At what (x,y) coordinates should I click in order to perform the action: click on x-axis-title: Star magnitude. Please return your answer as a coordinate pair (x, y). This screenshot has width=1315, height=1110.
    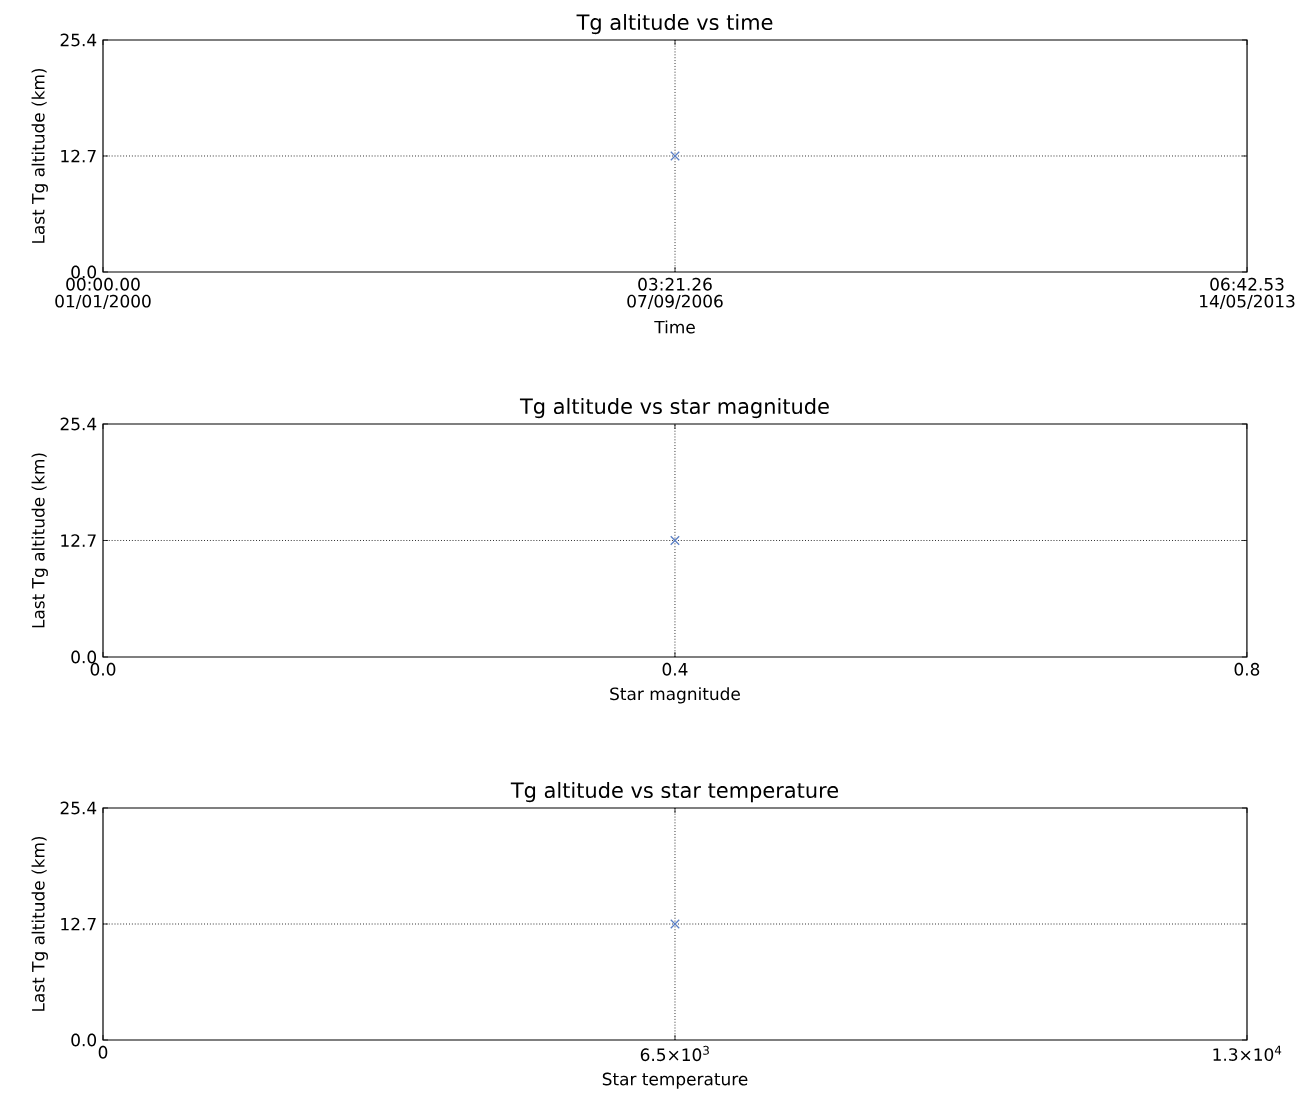
    Looking at the image, I should click on (675, 695).